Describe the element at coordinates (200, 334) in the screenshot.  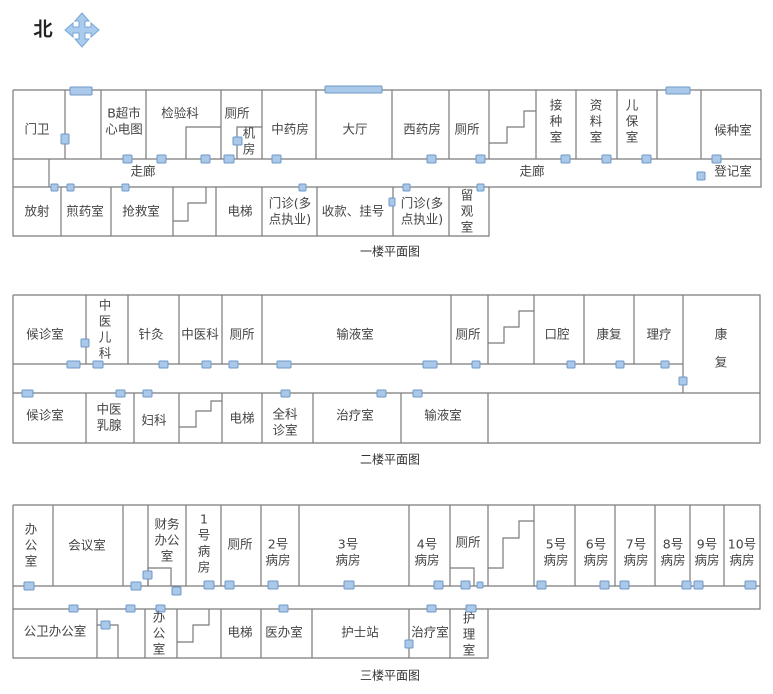
I see `room: 中医科` at that location.